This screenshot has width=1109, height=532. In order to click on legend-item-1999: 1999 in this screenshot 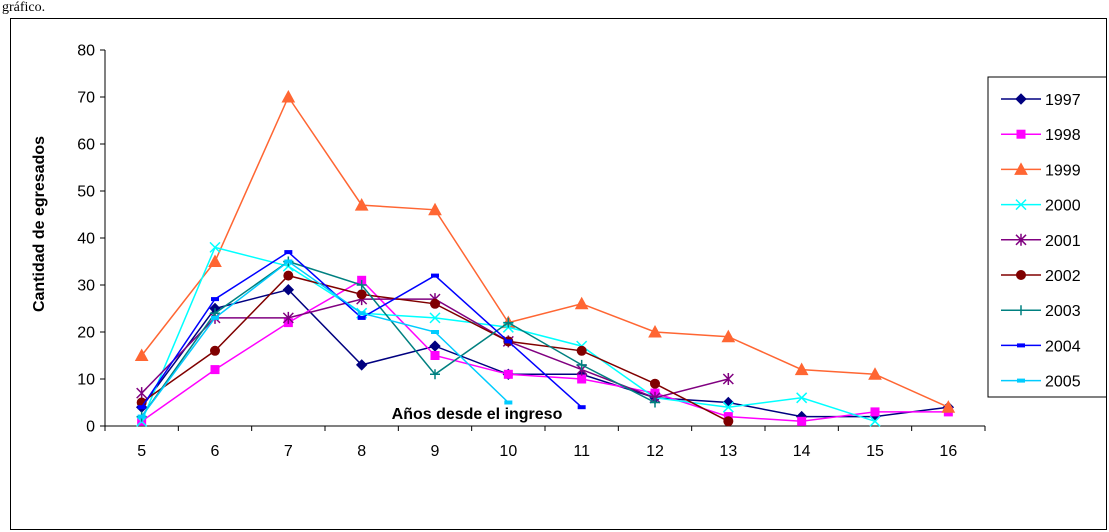, I will do `click(1041, 170)`.